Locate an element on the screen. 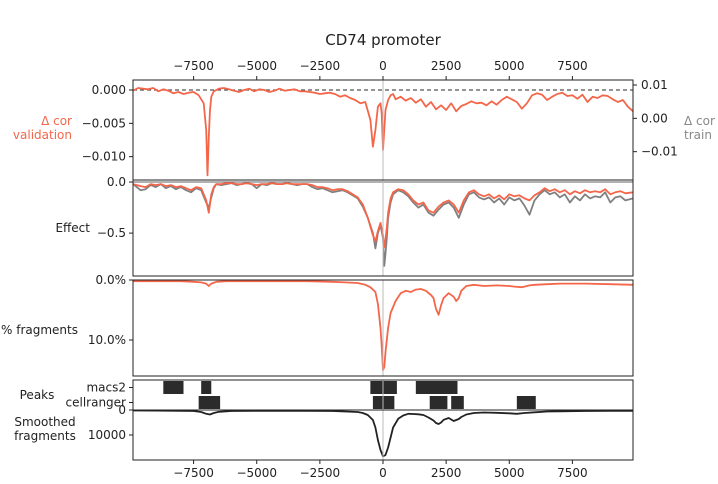 The height and width of the screenshot is (484, 718). top-x-tick-label: 5000 is located at coordinates (509, 66).